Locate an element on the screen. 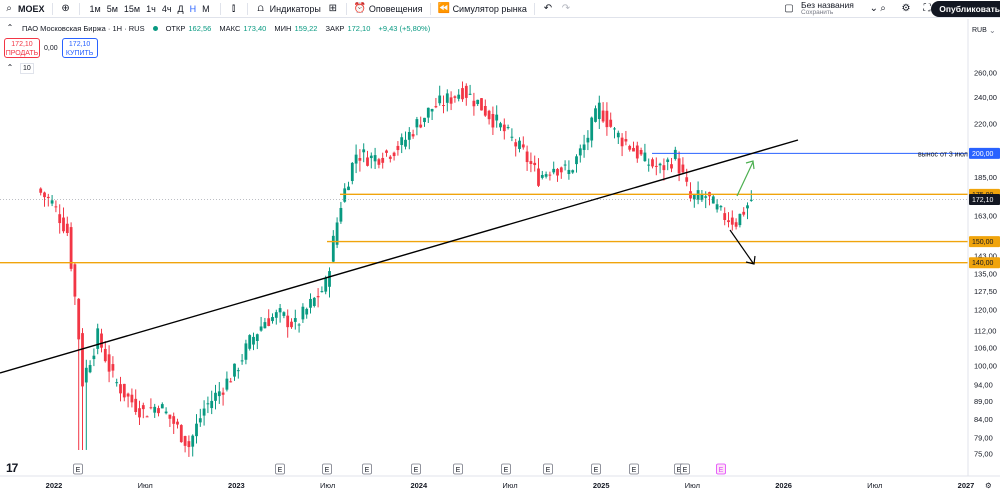 This screenshot has width=1000, height=495. timeframe-6: Н is located at coordinates (193, 8).